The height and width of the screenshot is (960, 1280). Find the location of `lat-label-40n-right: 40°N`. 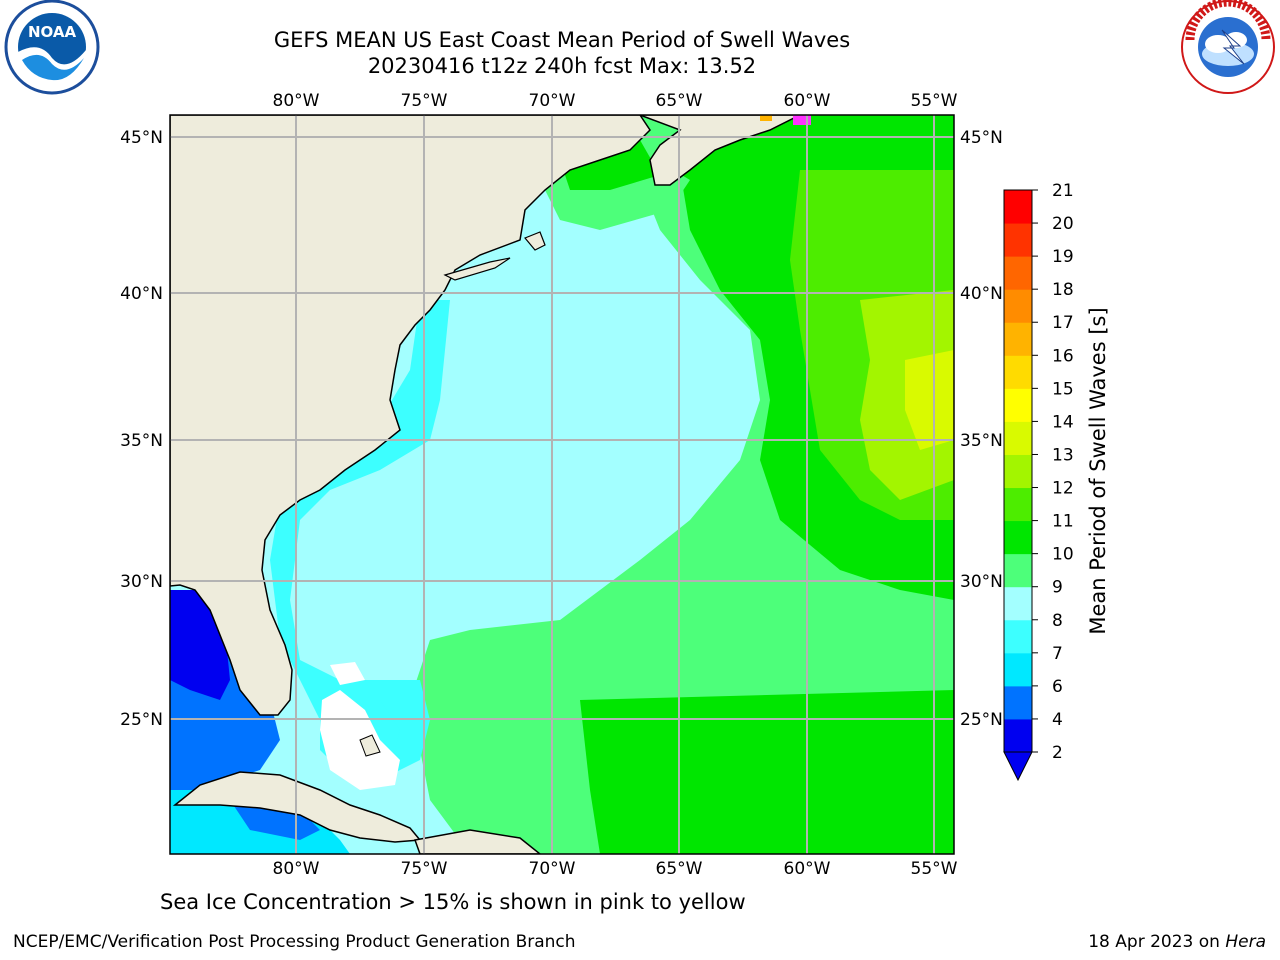

lat-label-40n-right: 40°N is located at coordinates (981, 294).